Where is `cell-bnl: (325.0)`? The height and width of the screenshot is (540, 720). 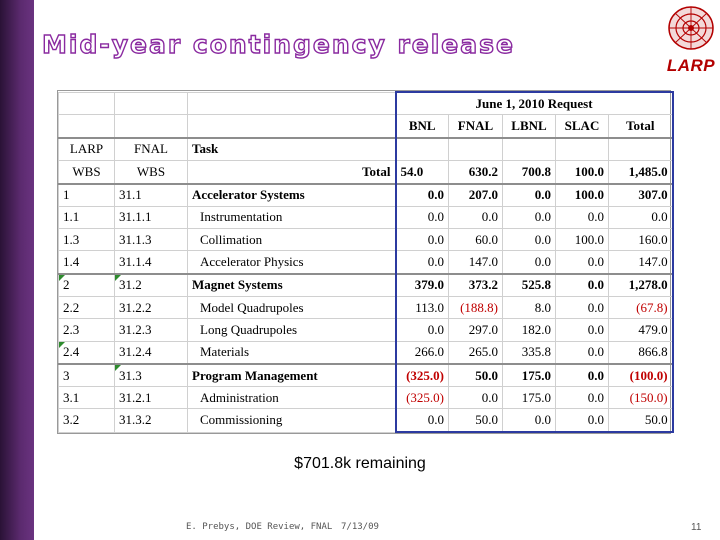
cell-bnl: (325.0) is located at coordinates (421, 398).